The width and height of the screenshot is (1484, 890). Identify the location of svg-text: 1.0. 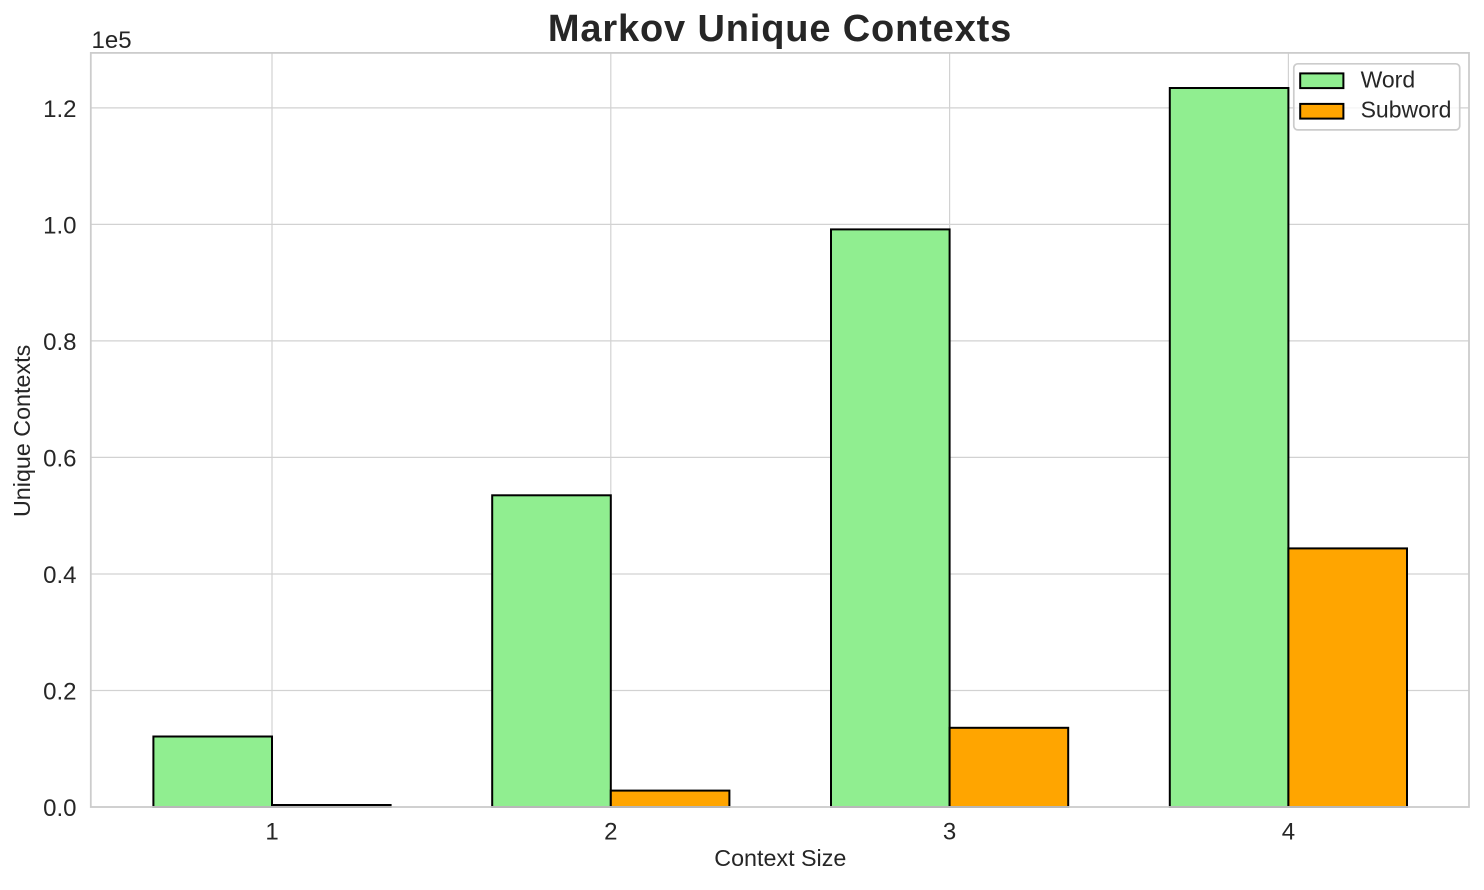
(59, 225).